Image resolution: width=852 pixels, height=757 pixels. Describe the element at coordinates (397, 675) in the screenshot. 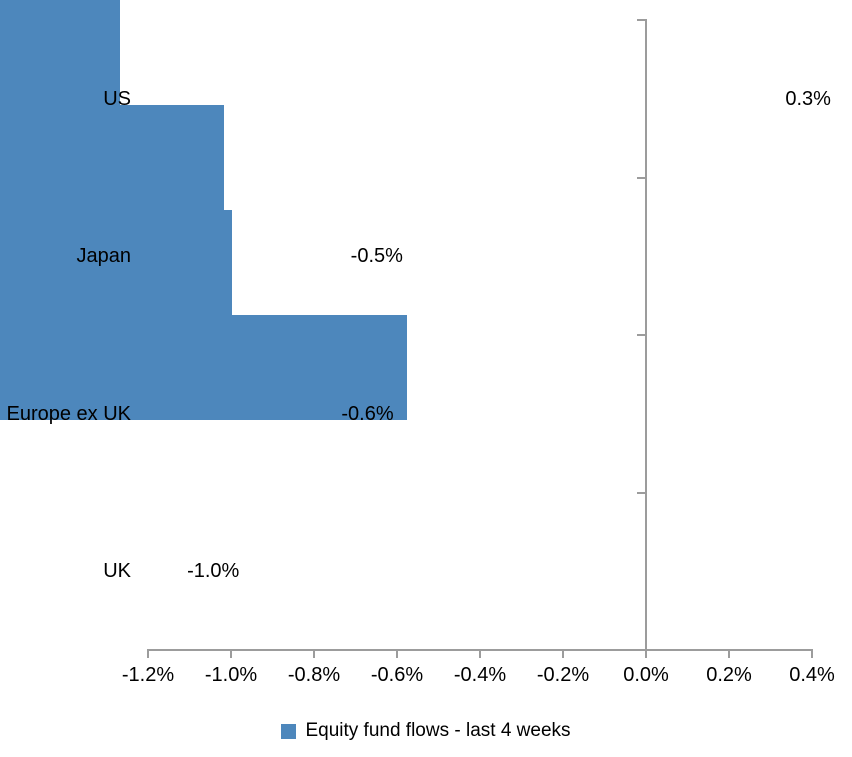

I see `x-tick-label: -0.6%` at that location.